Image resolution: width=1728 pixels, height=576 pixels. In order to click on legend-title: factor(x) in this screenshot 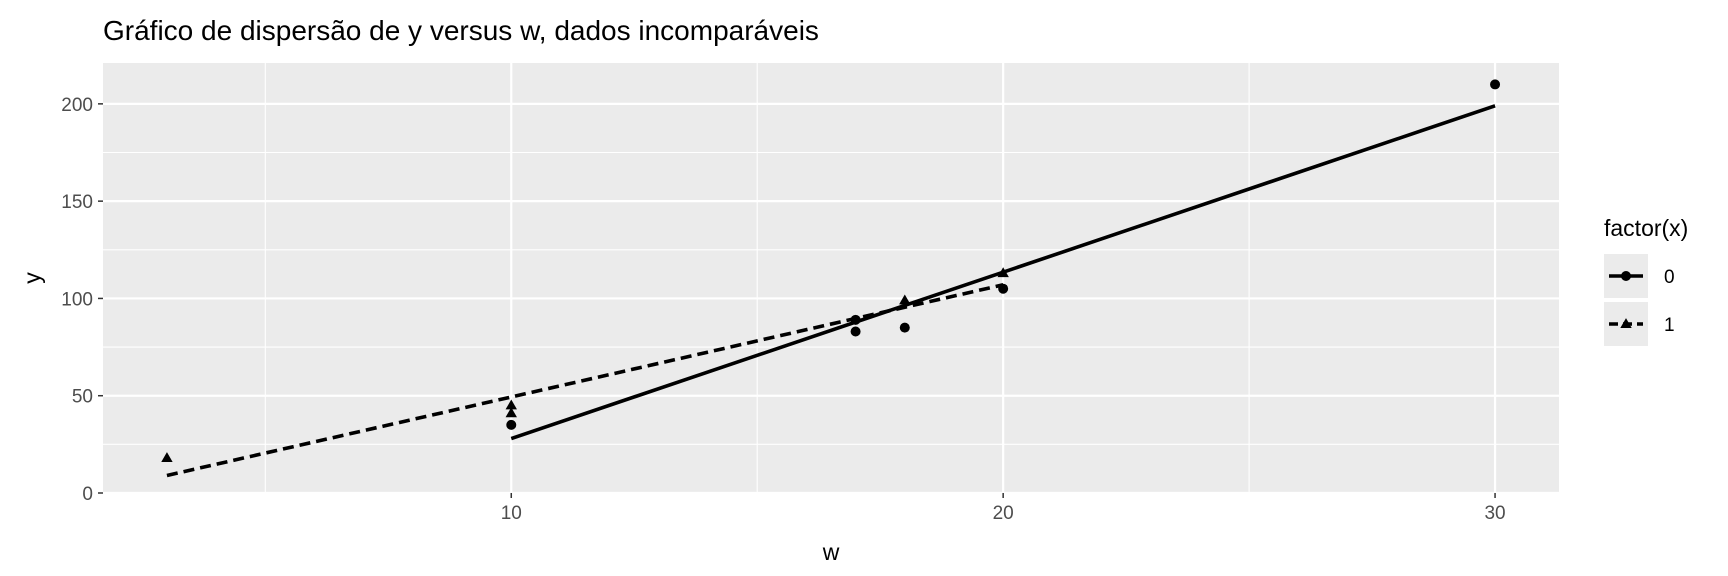, I will do `click(1646, 228)`.